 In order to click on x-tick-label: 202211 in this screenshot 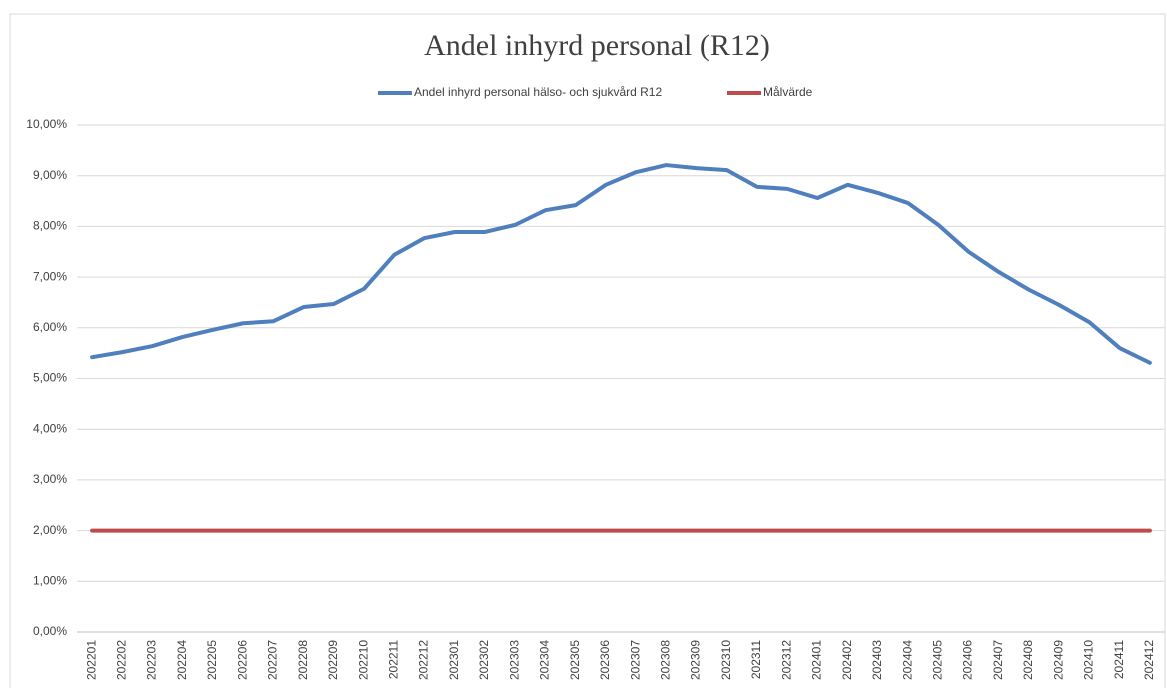, I will do `click(394, 659)`.